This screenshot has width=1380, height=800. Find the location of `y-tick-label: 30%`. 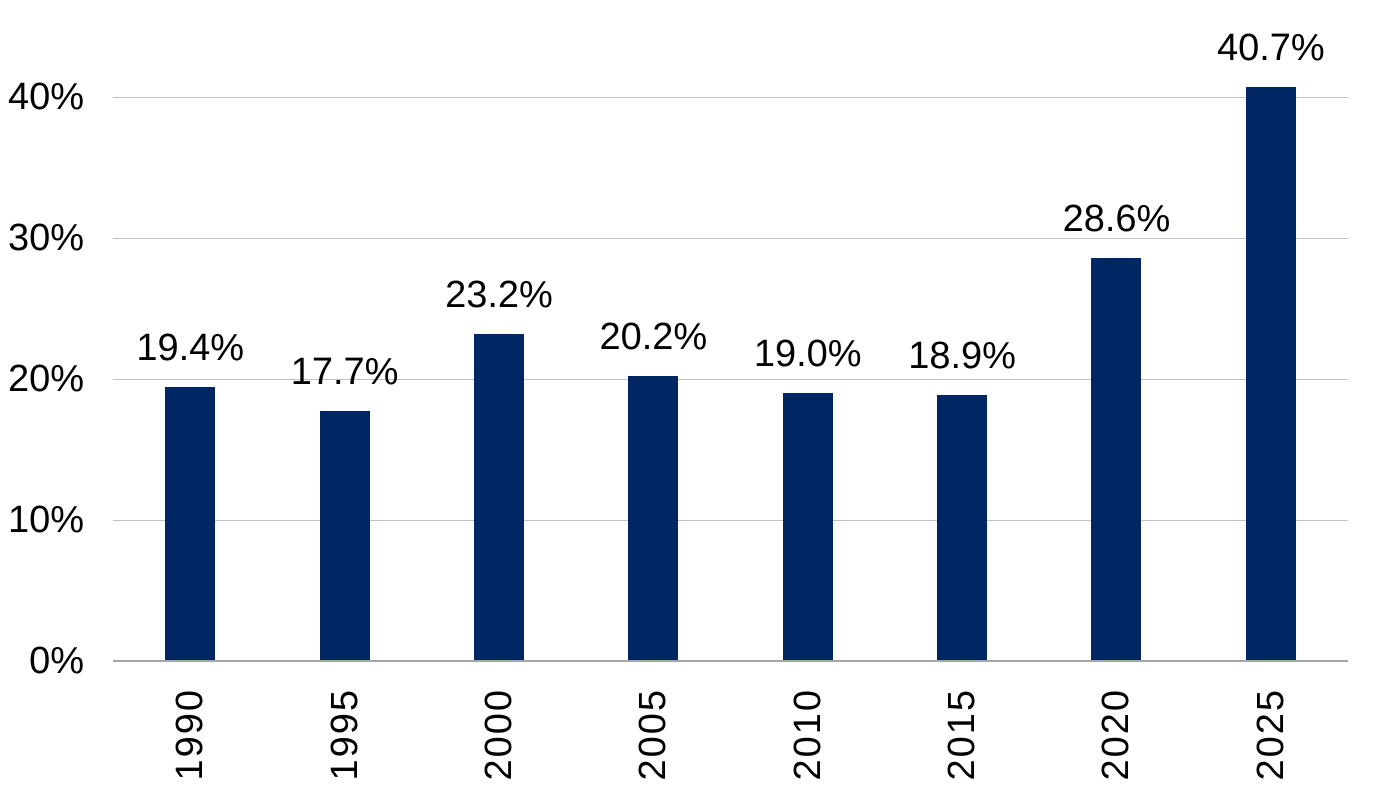

y-tick-label: 30% is located at coordinates (45, 238).